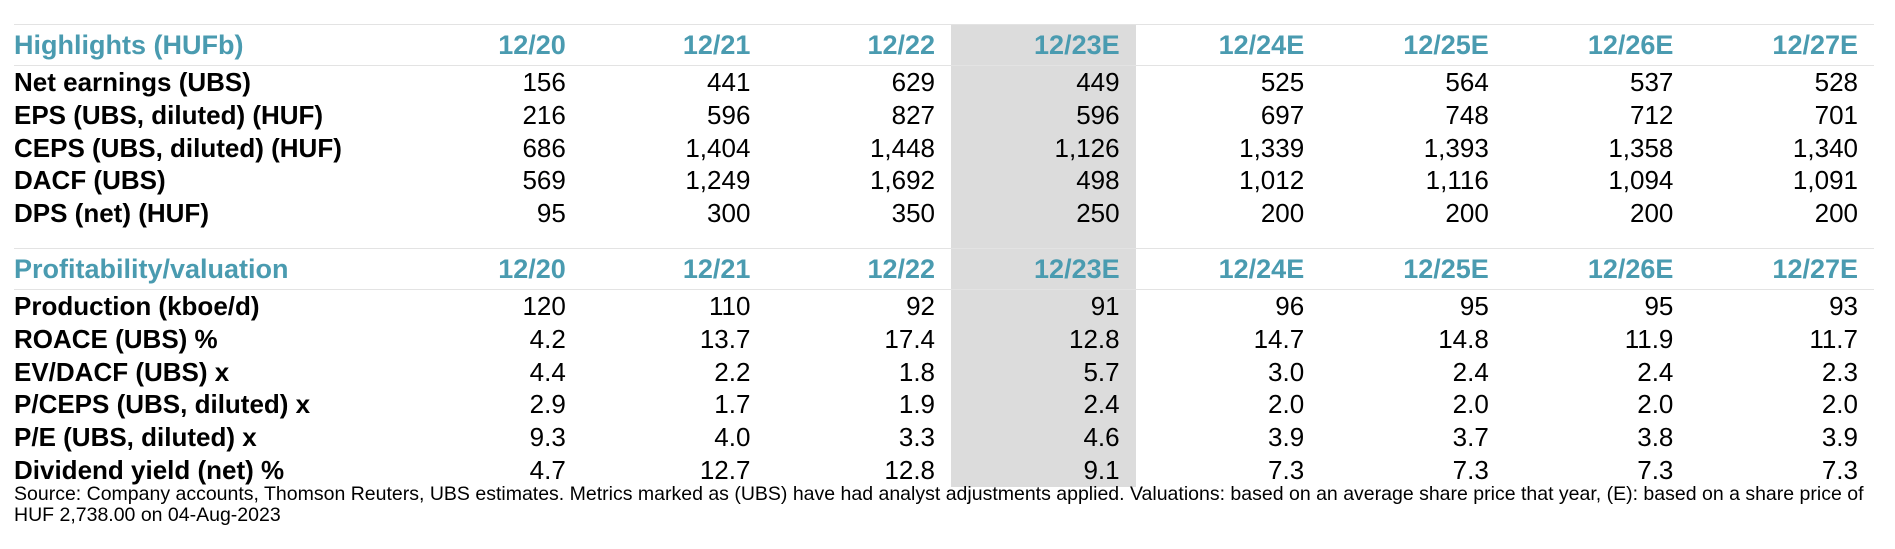 The height and width of the screenshot is (549, 1895). What do you see at coordinates (1043, 306) in the screenshot?
I see `table-cell: 91` at bounding box center [1043, 306].